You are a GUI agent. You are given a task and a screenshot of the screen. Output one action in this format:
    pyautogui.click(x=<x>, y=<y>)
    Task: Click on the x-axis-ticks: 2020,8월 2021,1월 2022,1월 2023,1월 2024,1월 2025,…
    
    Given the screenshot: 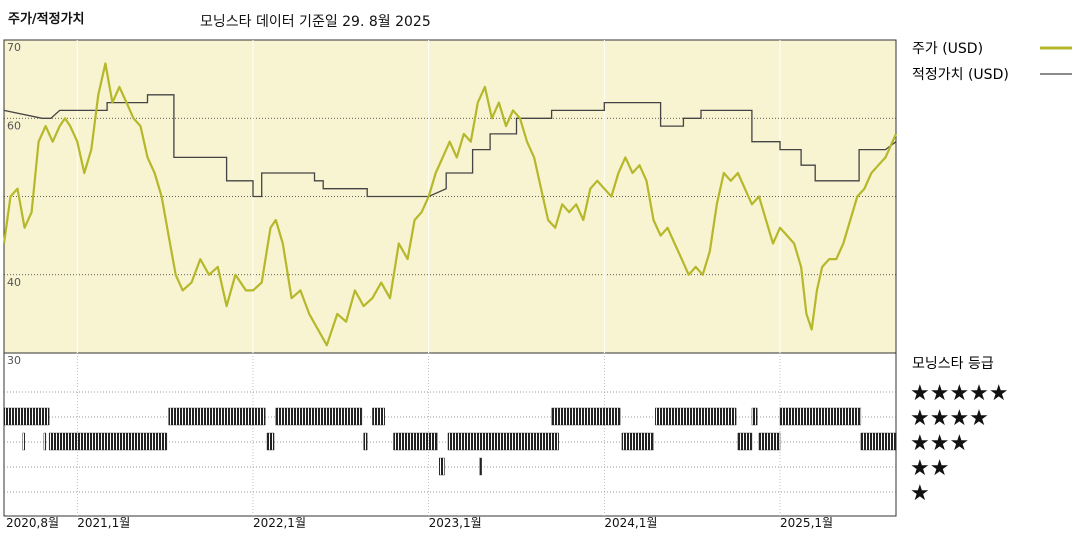 What is the action you would take?
    pyautogui.click(x=419, y=523)
    